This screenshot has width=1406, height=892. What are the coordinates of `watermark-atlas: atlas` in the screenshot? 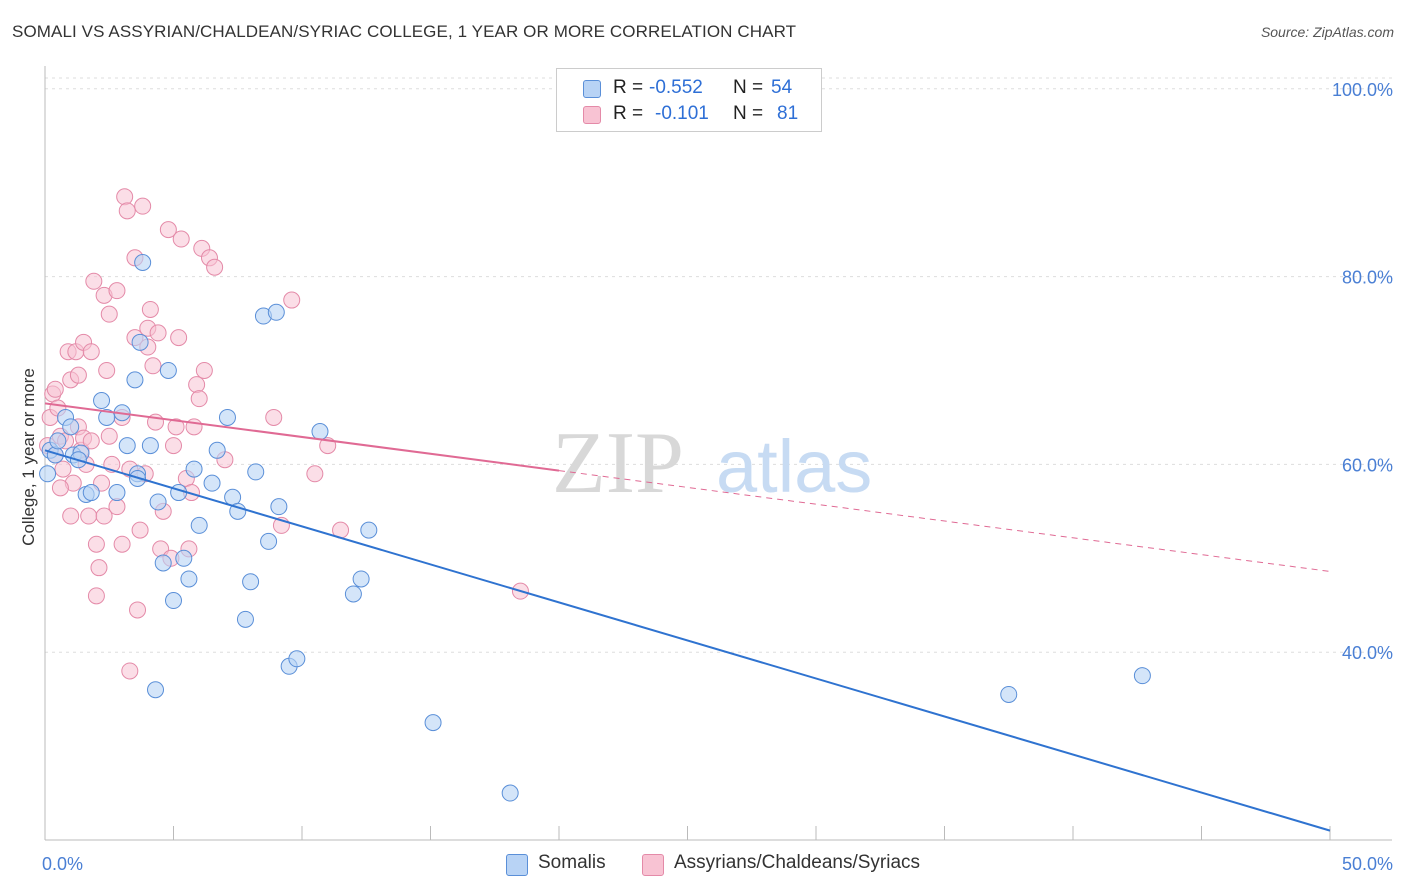 It's located at (794, 466).